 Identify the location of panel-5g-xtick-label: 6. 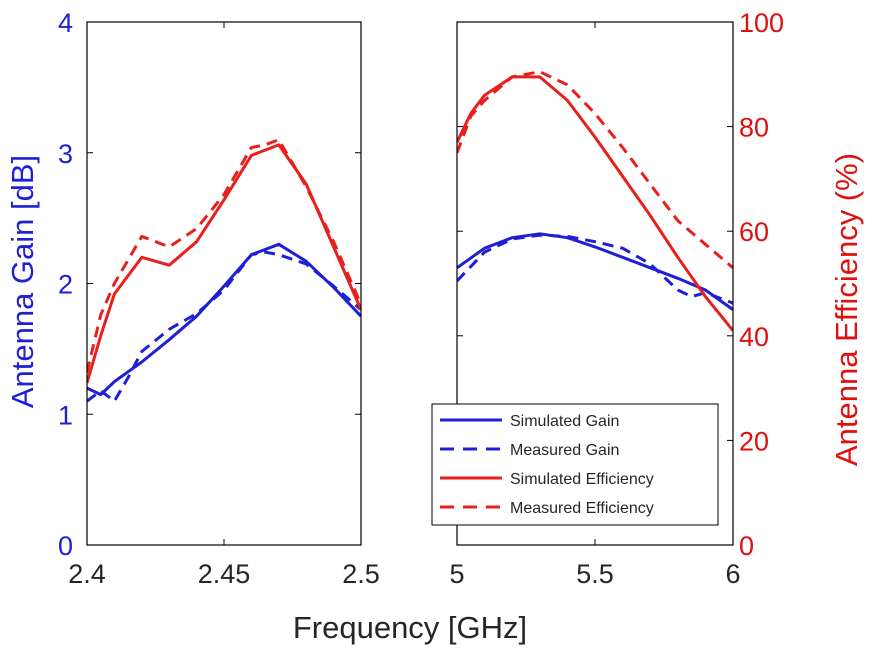
(732, 574).